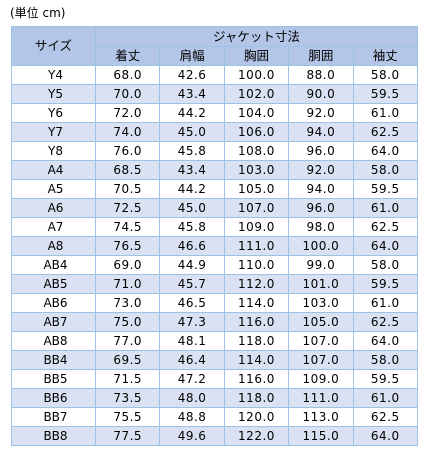 This screenshot has height=474, width=430. Describe the element at coordinates (256, 246) in the screenshot. I see `chest-cell: 111.0` at that location.